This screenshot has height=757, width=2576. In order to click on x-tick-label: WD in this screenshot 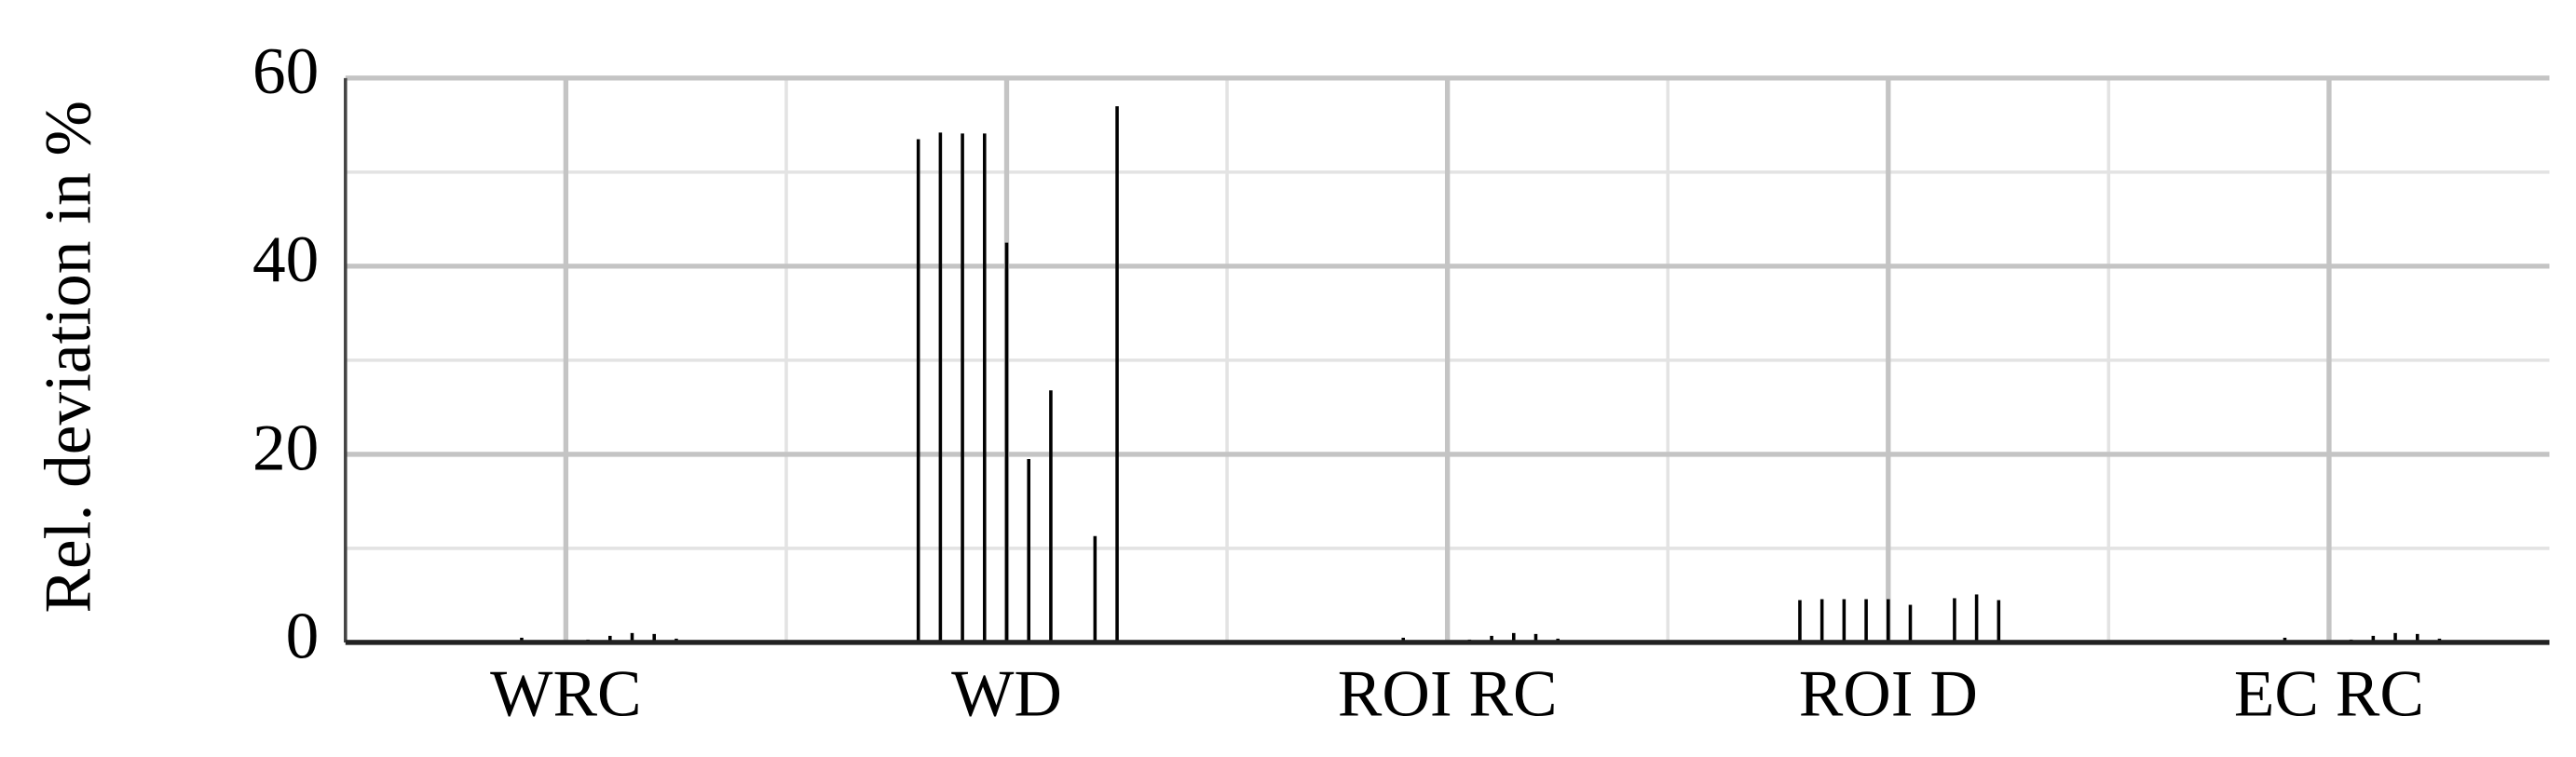, I will do `click(1007, 694)`.